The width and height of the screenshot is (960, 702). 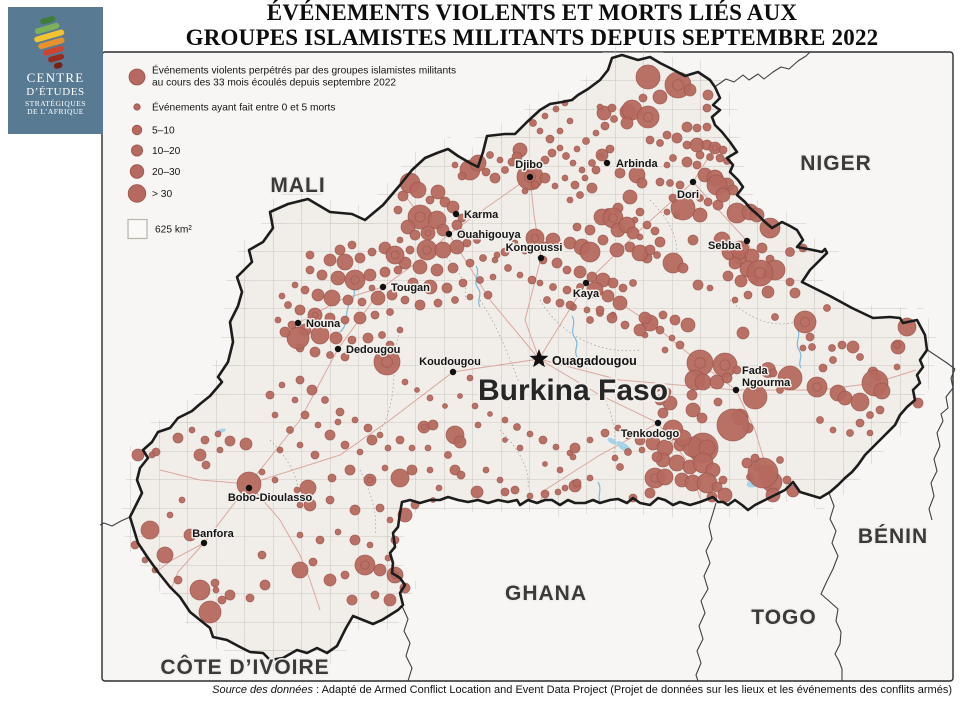 I want to click on capital-star-icon, so click(x=539, y=358).